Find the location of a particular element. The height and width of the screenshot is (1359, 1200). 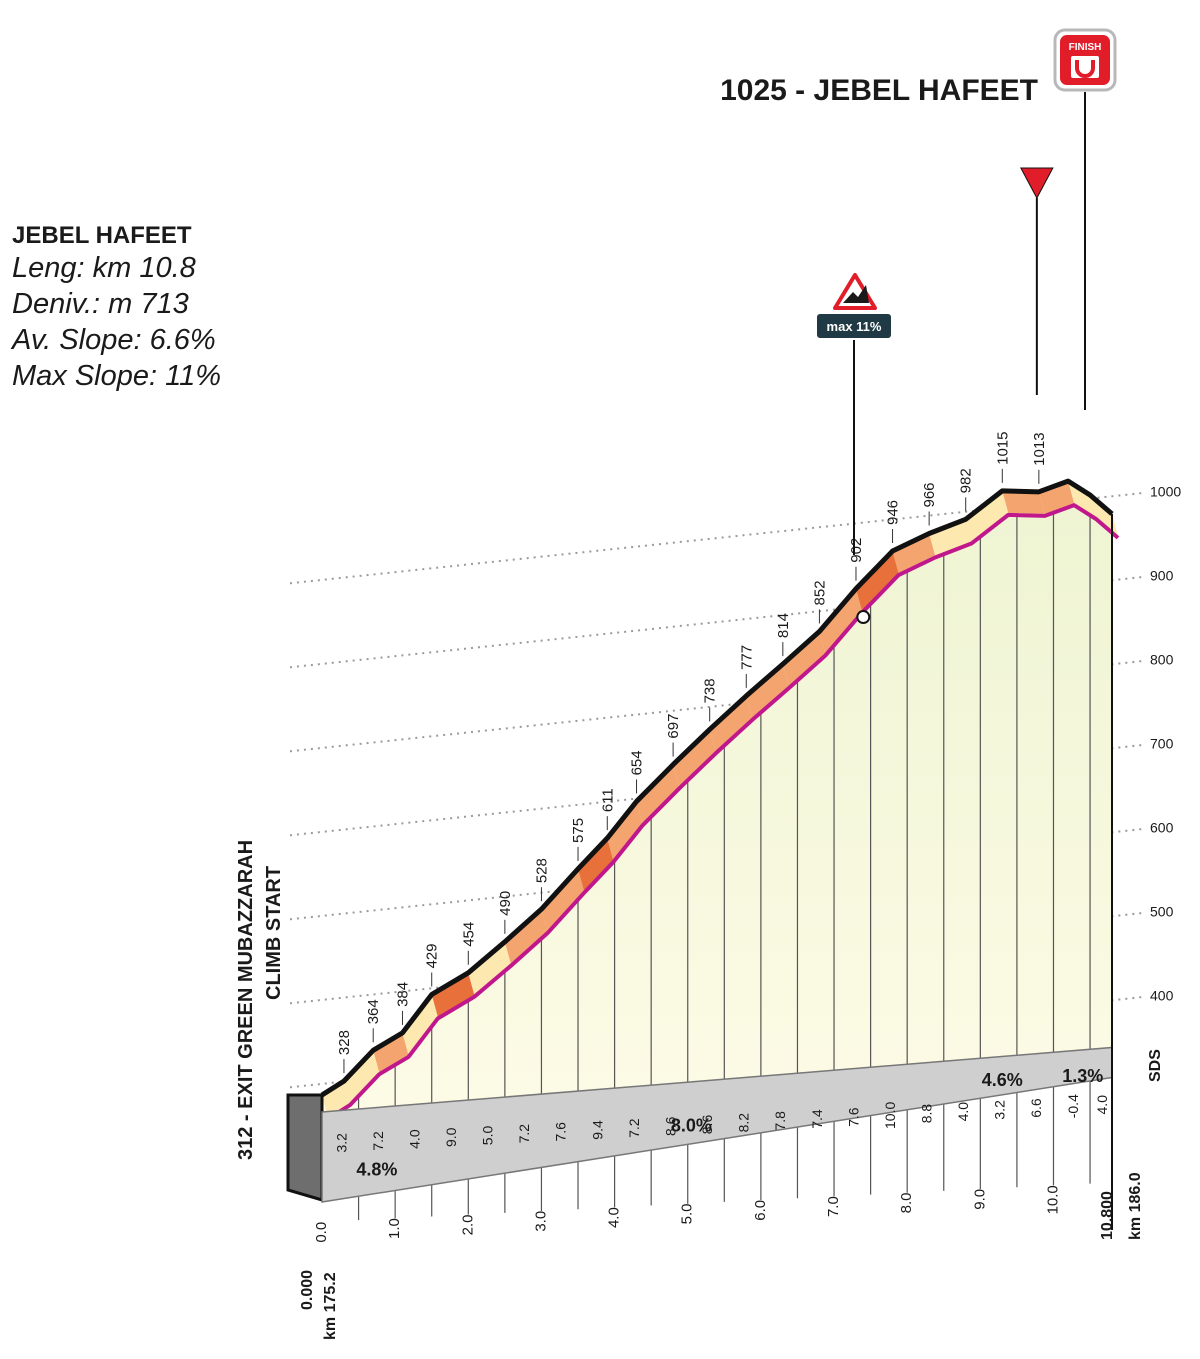

start-label: 312 - EXIT GREEN MUBAZZARAH CLIMB START is located at coordinates (260, 1000).